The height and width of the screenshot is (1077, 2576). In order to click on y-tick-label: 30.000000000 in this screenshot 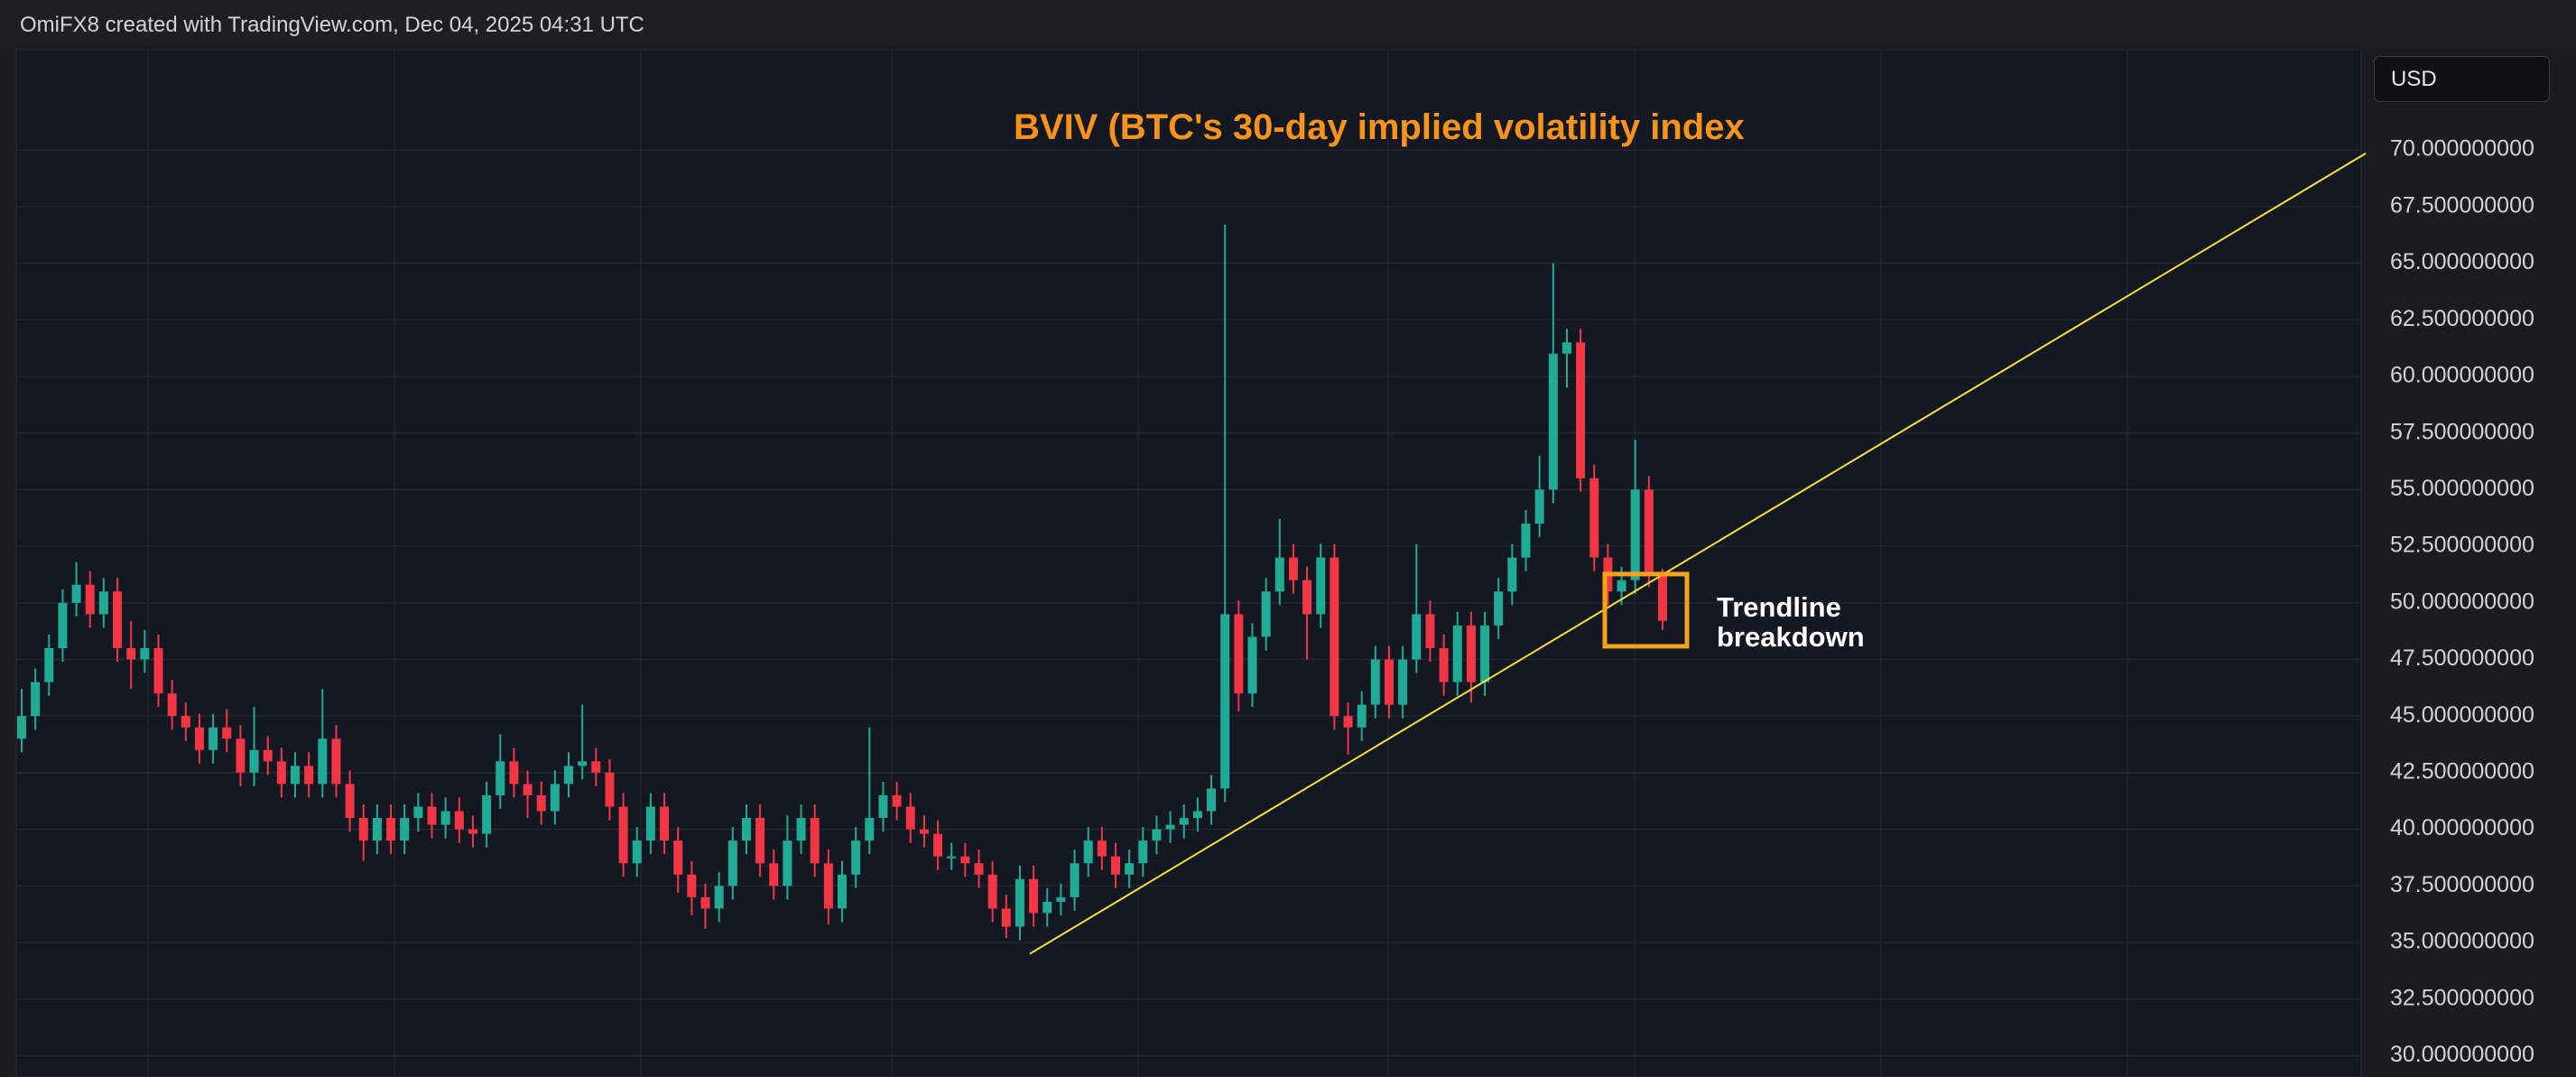, I will do `click(2462, 1054)`.